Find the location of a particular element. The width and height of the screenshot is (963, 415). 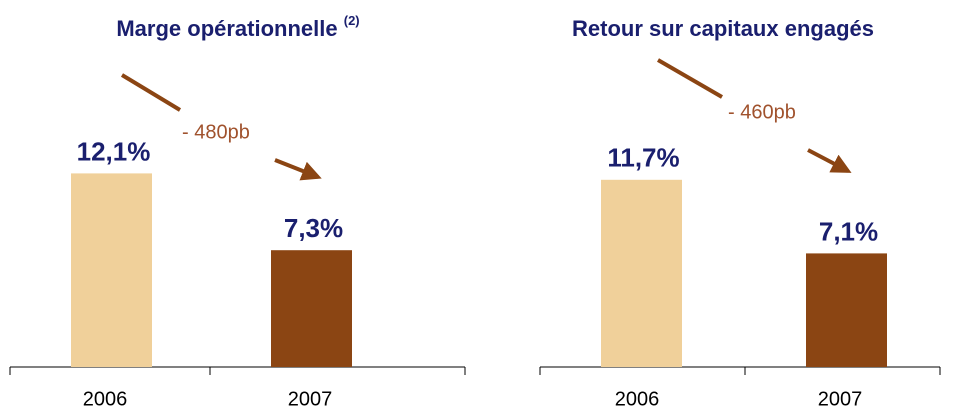

chart-title: Retour sur capitaux engagés is located at coordinates (723, 28).